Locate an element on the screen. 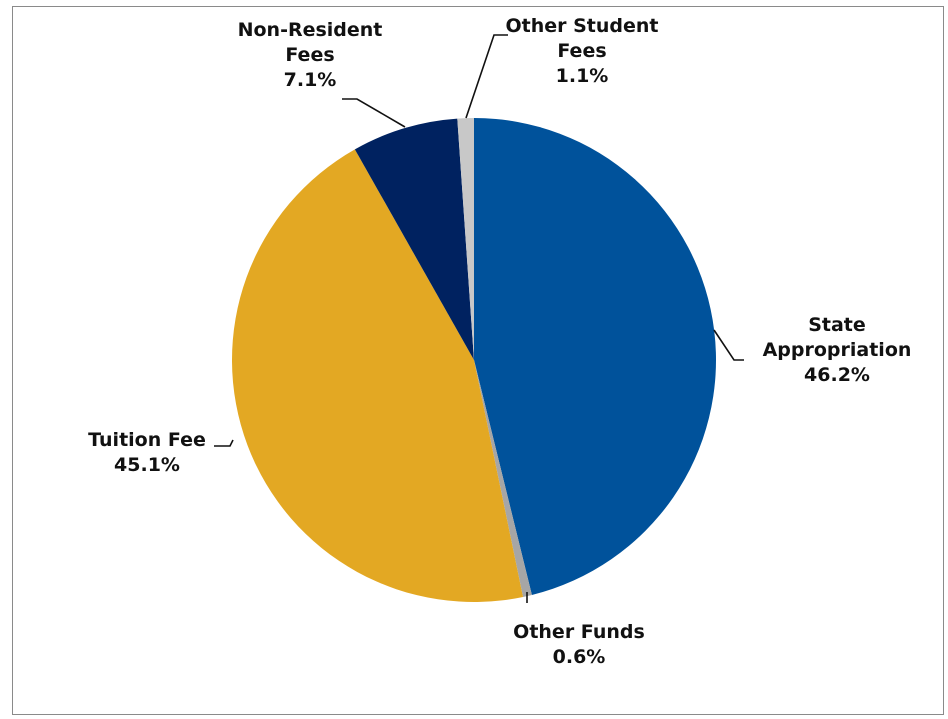 This screenshot has height=719, width=948. label-other-funds-line1: Other Funds is located at coordinates (579, 632).